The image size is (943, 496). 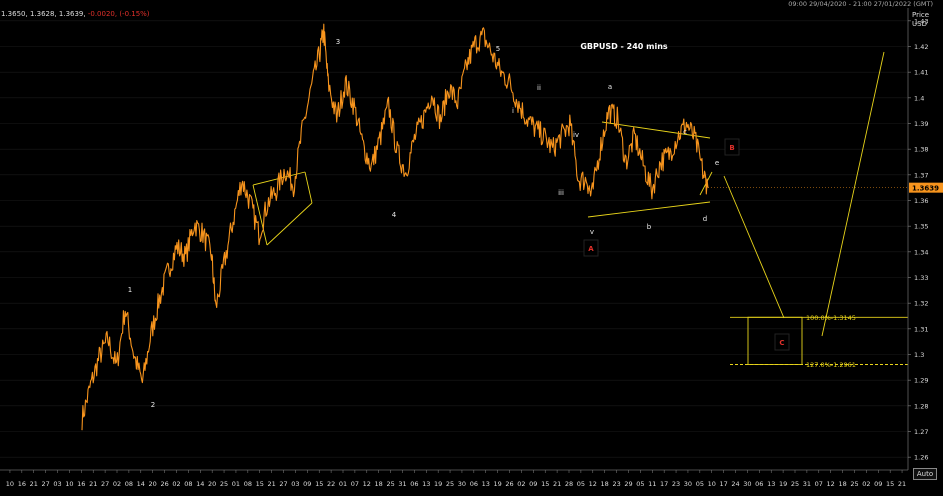 What do you see at coordinates (921, 15) in the screenshot?
I see `price-label: Price` at bounding box center [921, 15].